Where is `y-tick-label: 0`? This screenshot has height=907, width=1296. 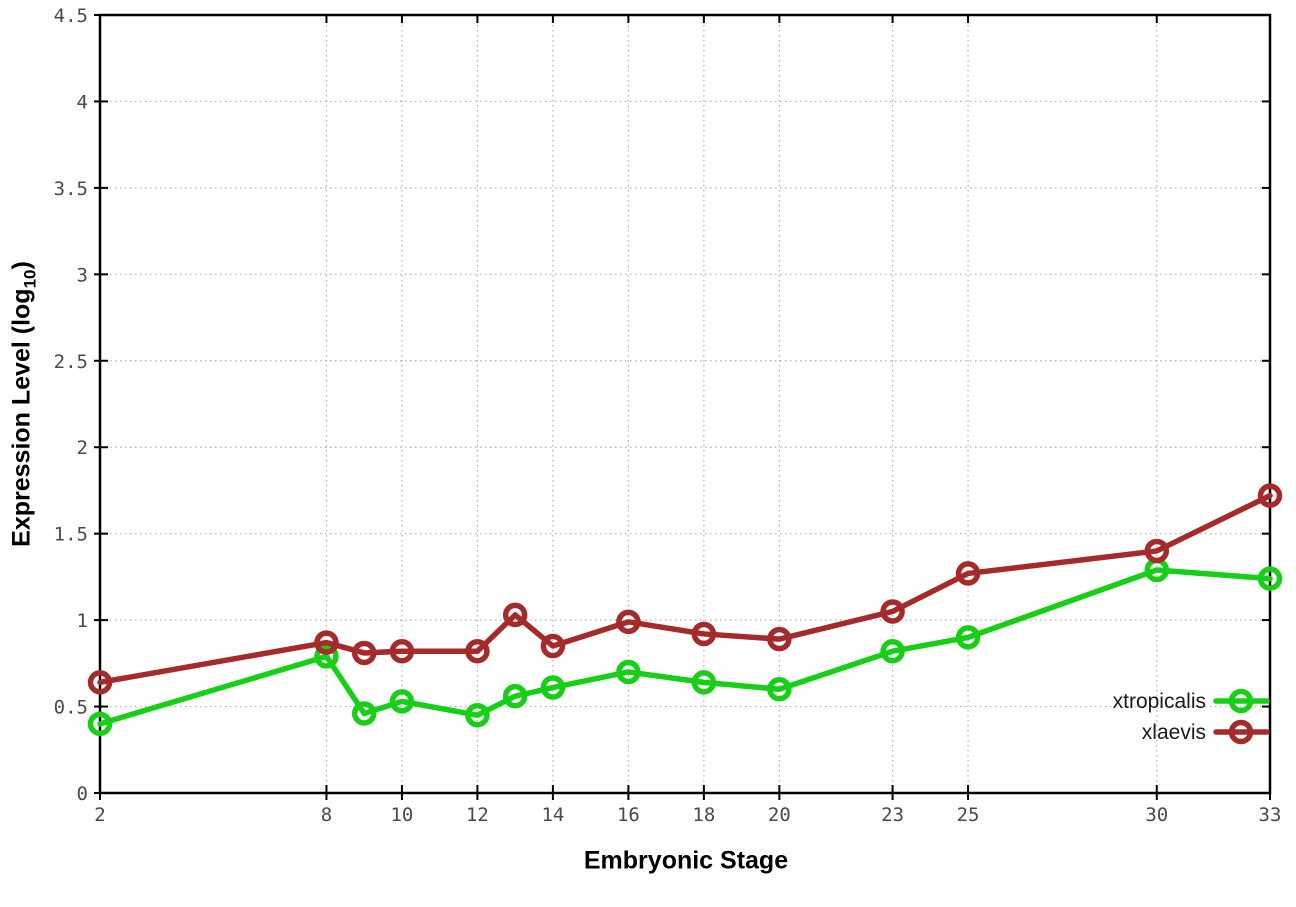
y-tick-label: 0 is located at coordinates (82, 794).